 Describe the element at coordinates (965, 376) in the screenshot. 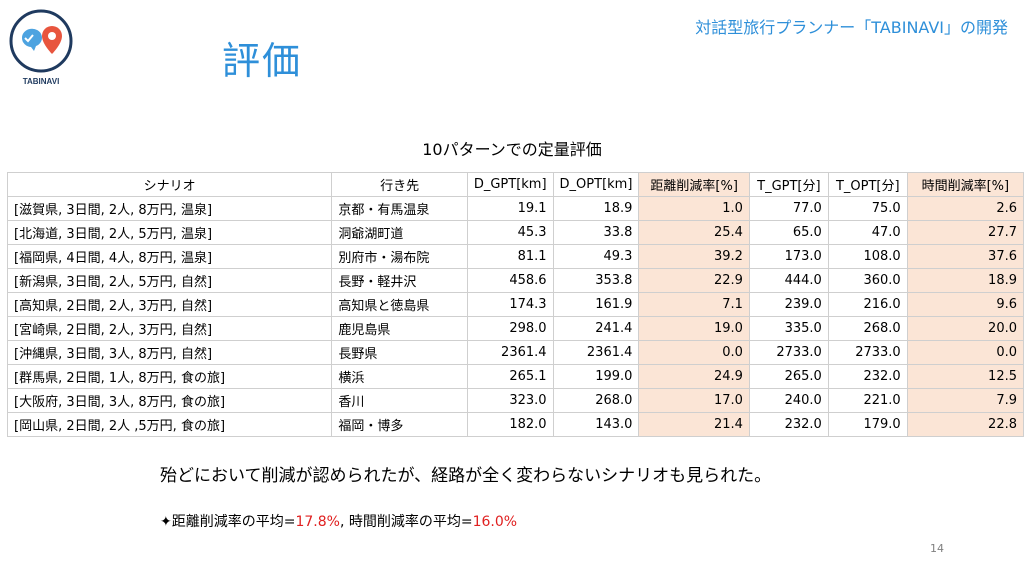

I see `cell-time-reduction: 12.5` at that location.